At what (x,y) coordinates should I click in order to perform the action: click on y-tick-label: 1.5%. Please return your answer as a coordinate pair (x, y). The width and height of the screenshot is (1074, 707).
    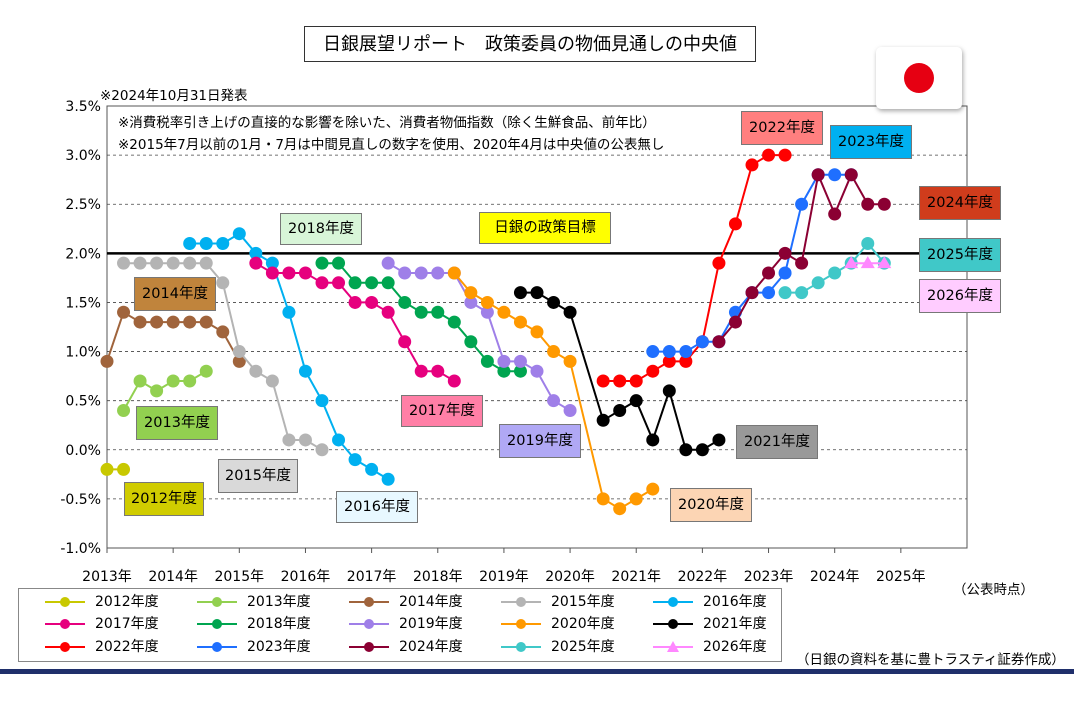
    Looking at the image, I should click on (83, 303).